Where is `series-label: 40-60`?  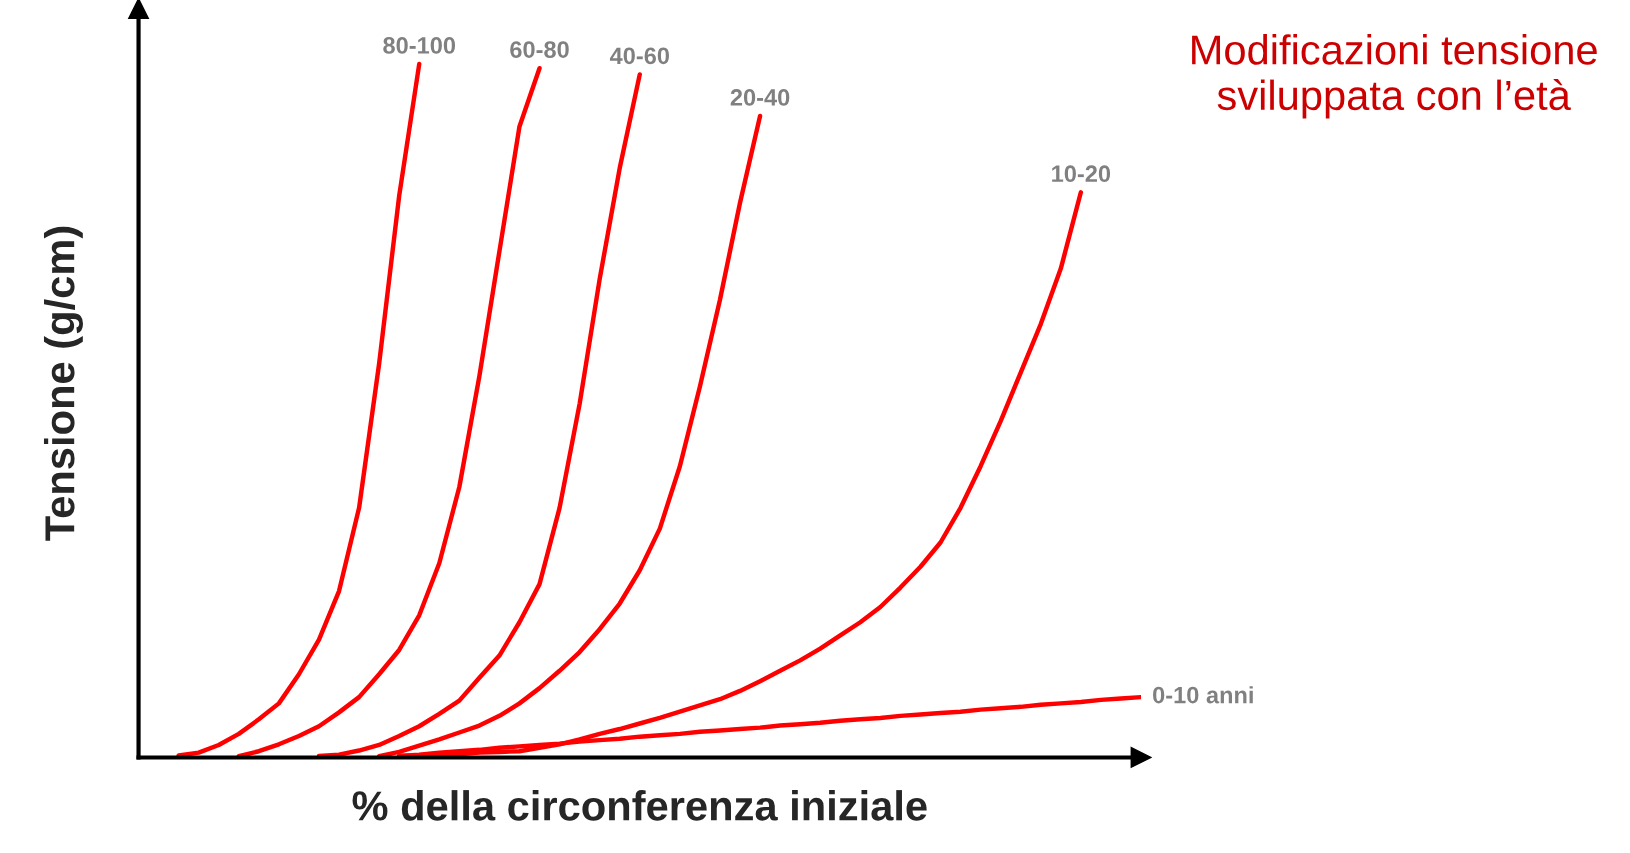
series-label: 40-60 is located at coordinates (639, 56).